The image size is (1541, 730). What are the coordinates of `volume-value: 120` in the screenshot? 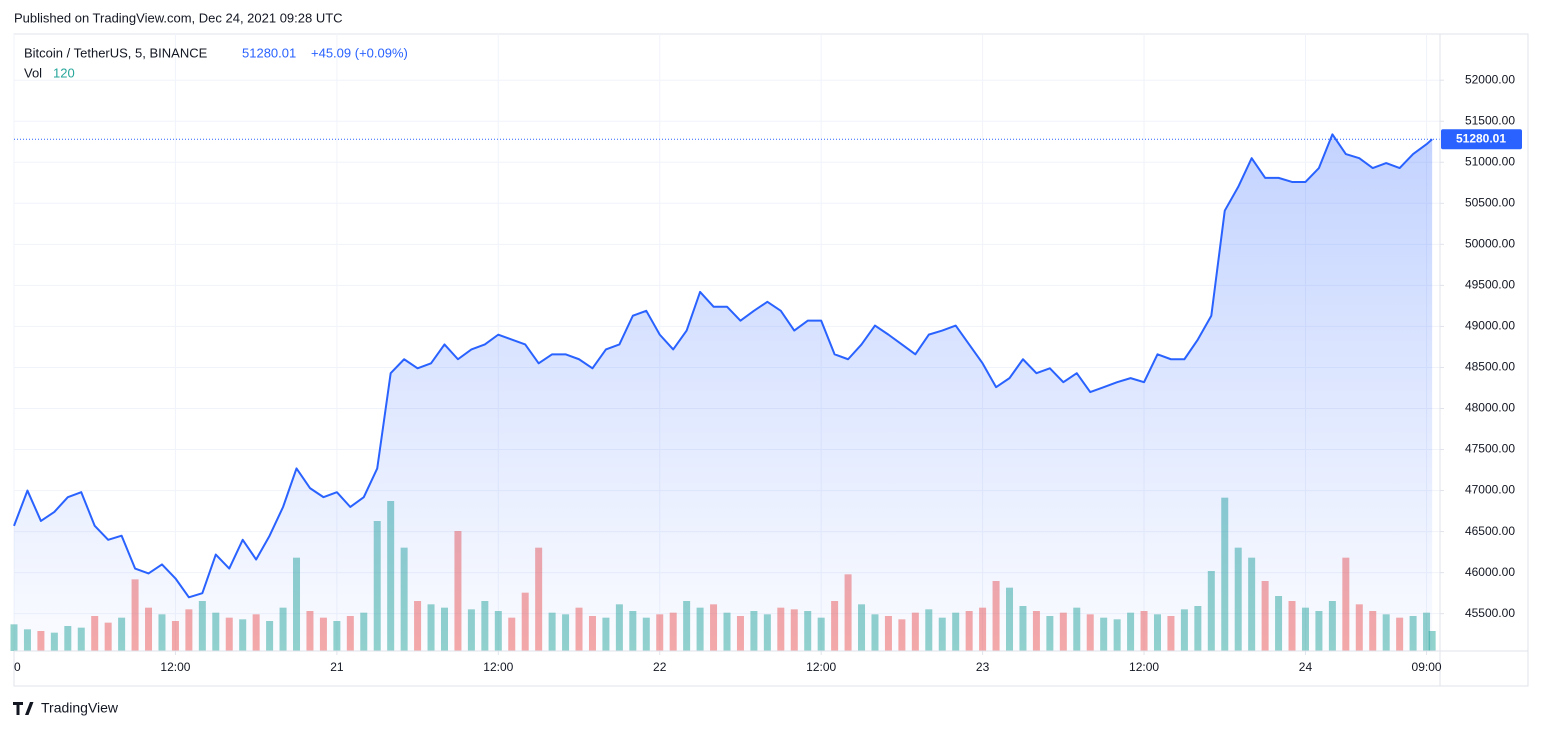 It's located at (64, 72).